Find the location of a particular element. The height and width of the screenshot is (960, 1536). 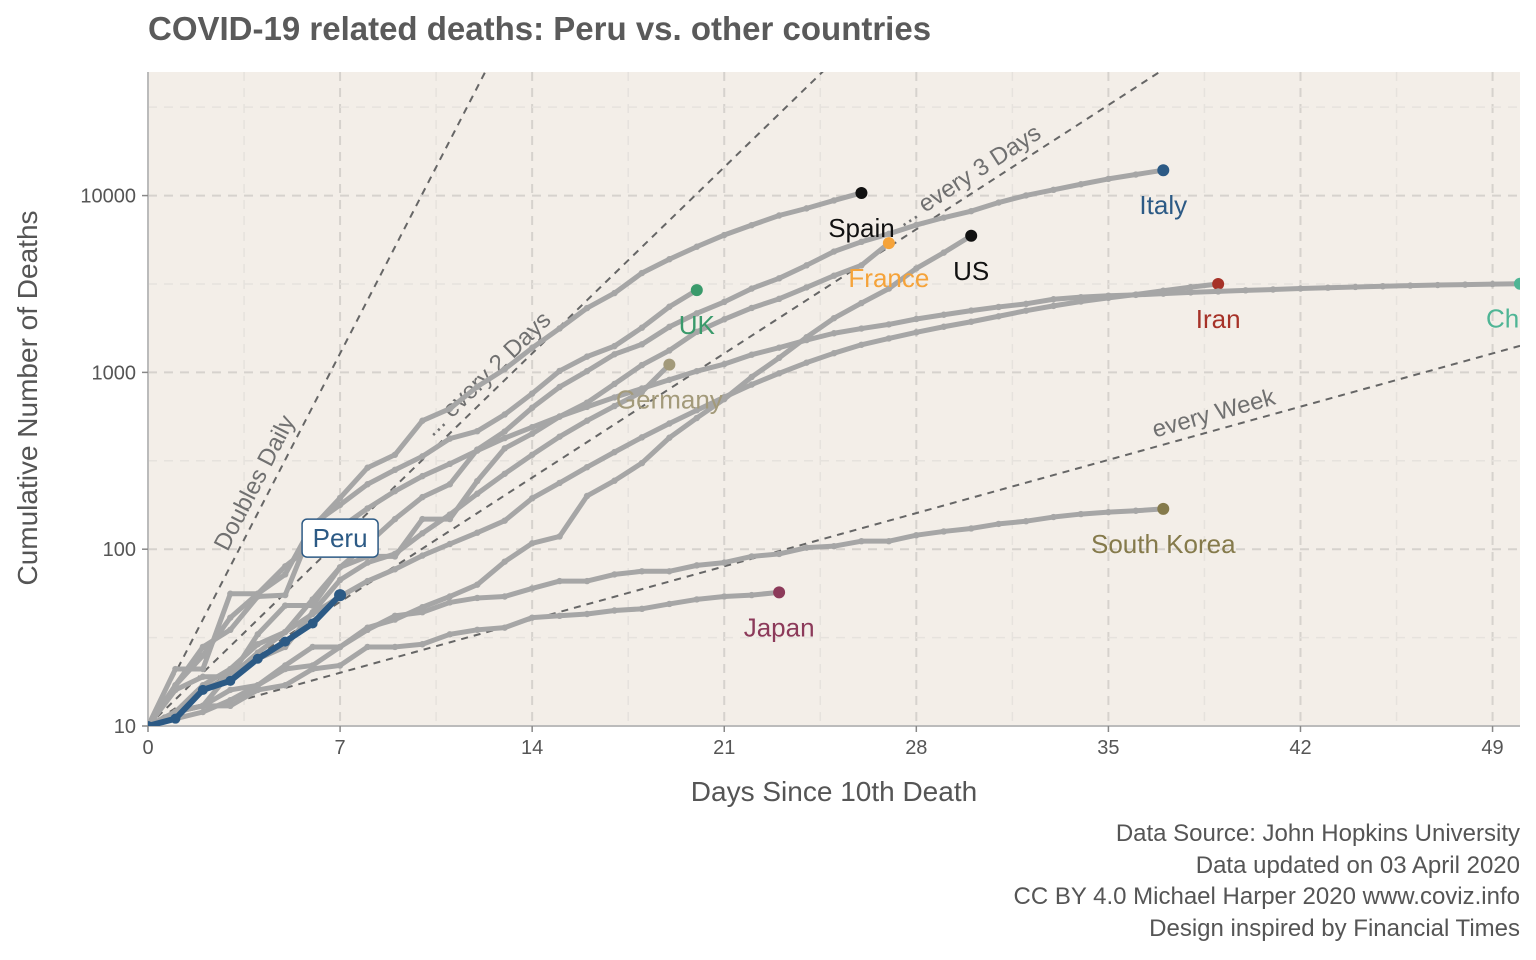

y-tick-label: 10 is located at coordinates (125, 727).